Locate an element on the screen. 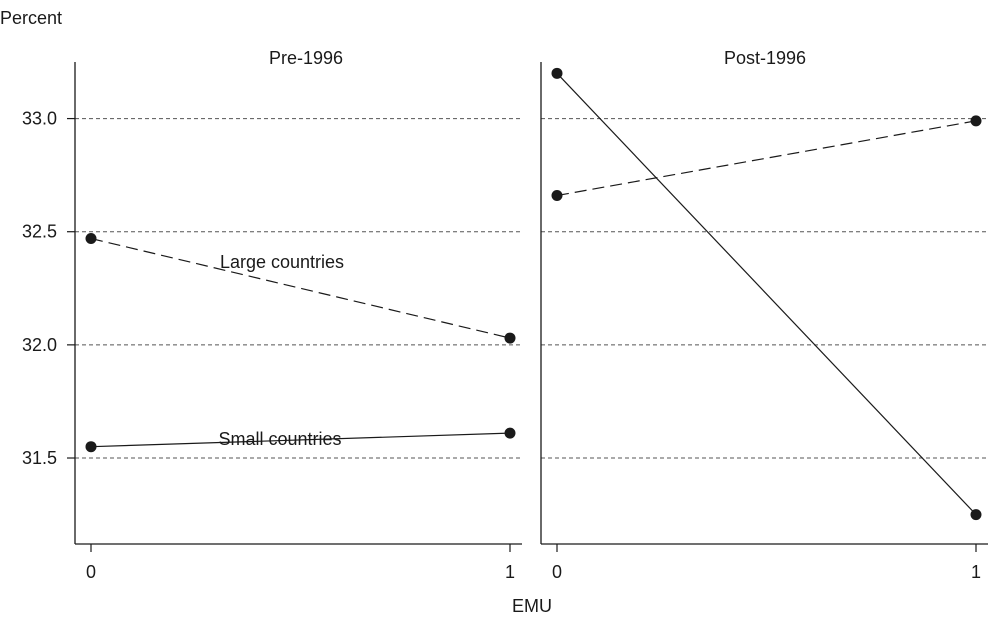 The width and height of the screenshot is (988, 620). y-axis-ticks: 31.5 32.0 32.5 33.0 is located at coordinates (48, 288).